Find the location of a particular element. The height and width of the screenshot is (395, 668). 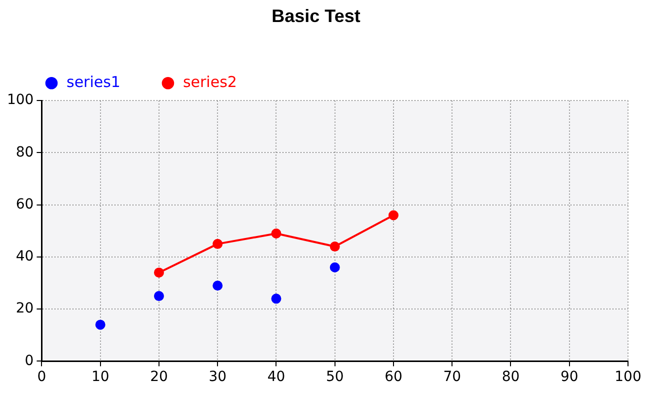

x-tick-label: 30 is located at coordinates (217, 377).